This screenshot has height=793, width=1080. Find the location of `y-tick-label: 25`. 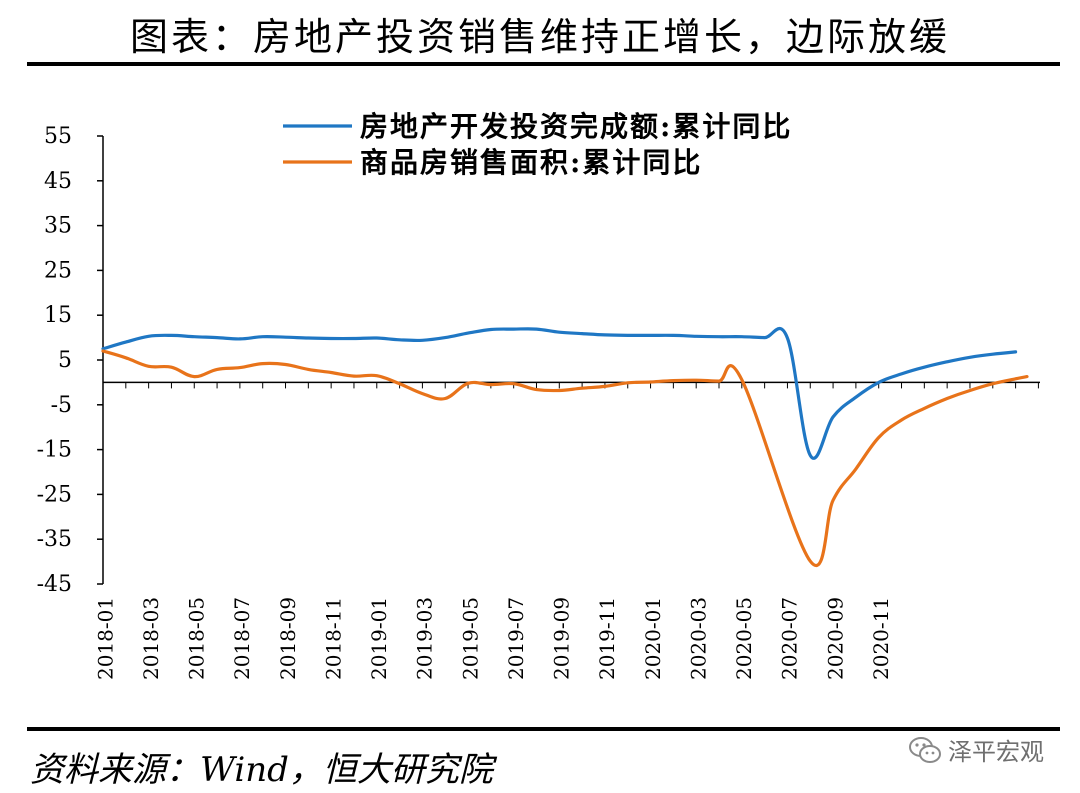

y-tick-label: 25 is located at coordinates (58, 270).